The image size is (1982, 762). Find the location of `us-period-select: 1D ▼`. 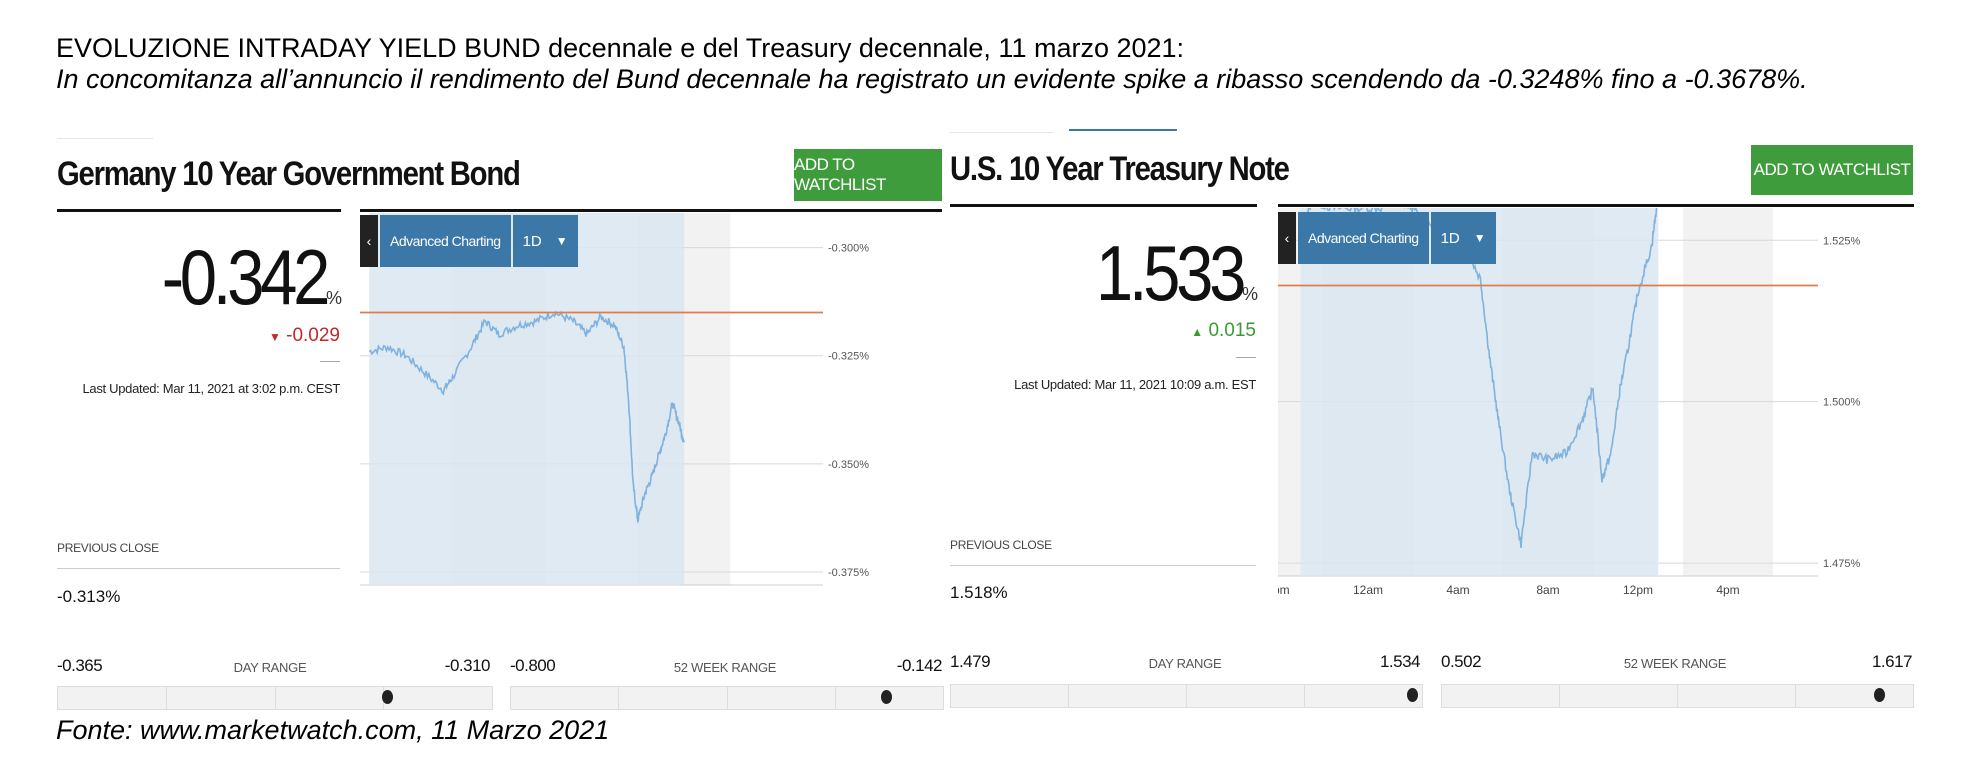

us-period-select: 1D ▼ is located at coordinates (1463, 238).